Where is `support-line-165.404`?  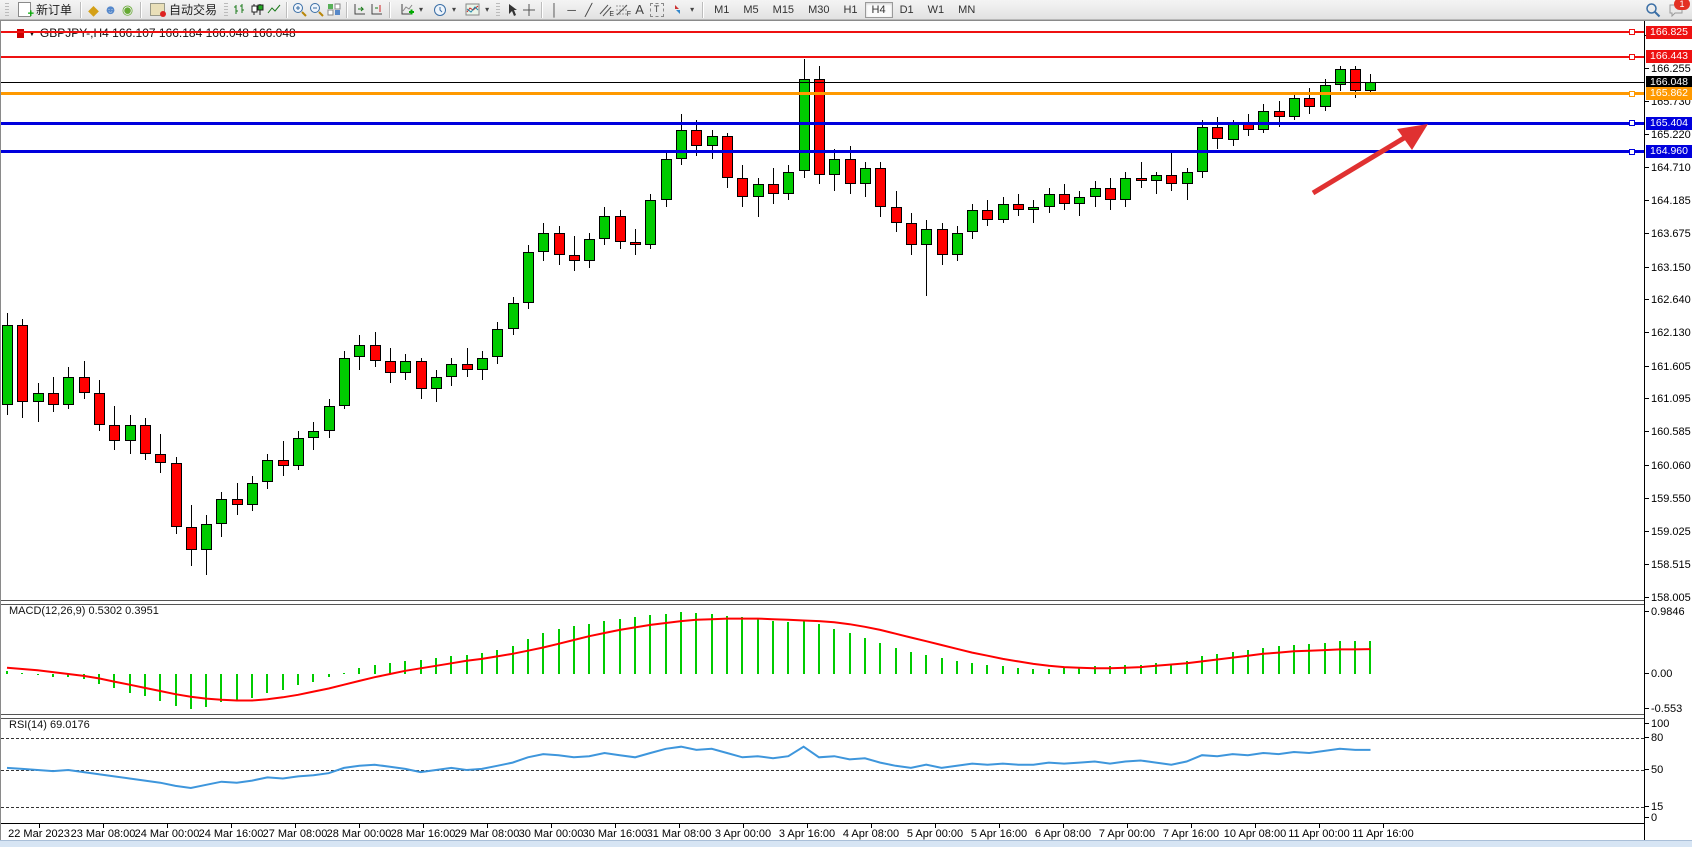 support-line-165.404 is located at coordinates (822, 123).